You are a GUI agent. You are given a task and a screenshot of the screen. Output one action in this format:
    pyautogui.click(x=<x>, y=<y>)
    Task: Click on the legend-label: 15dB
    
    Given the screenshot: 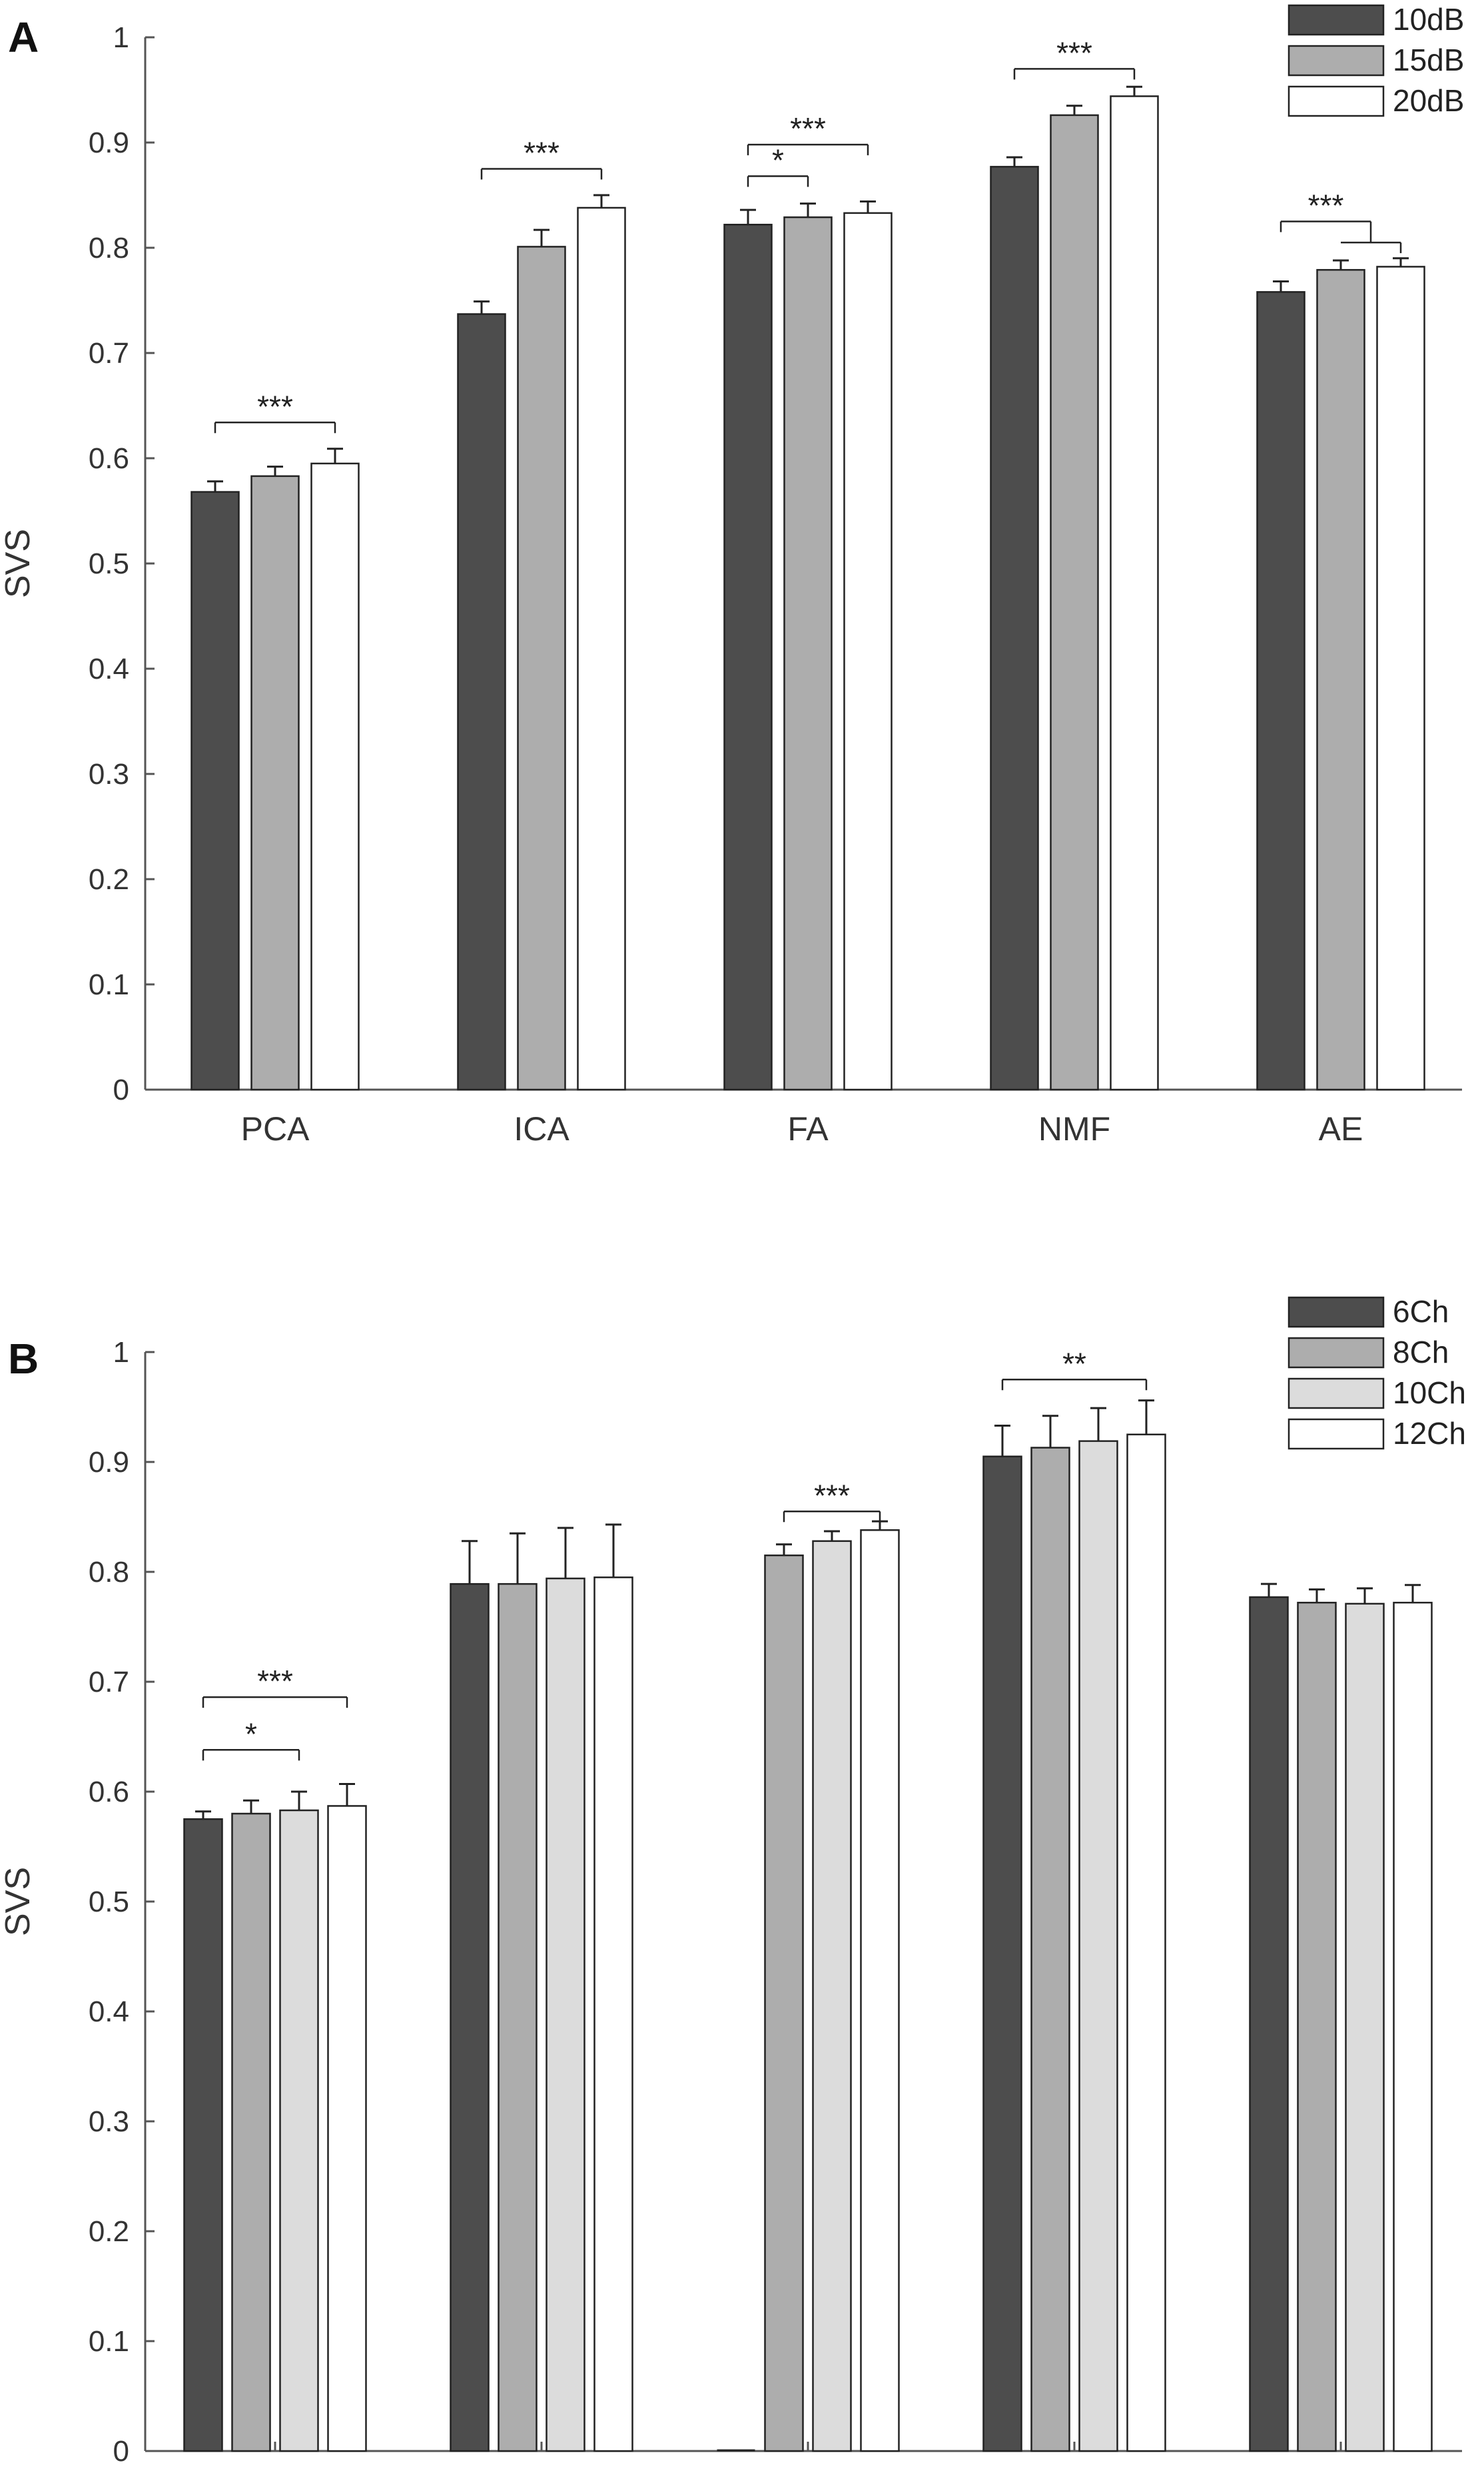 What is the action you would take?
    pyautogui.click(x=1428, y=60)
    